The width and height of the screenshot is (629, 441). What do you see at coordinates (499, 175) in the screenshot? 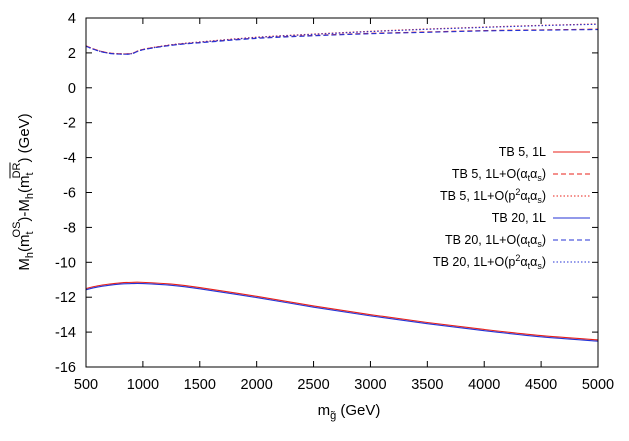
I see `legend-label-2: TB 5, 1L+O(αtαs)` at bounding box center [499, 175].